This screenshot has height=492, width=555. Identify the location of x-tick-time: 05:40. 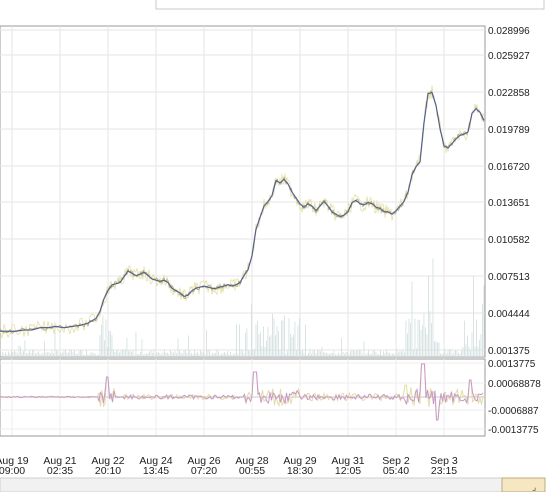
(396, 471).